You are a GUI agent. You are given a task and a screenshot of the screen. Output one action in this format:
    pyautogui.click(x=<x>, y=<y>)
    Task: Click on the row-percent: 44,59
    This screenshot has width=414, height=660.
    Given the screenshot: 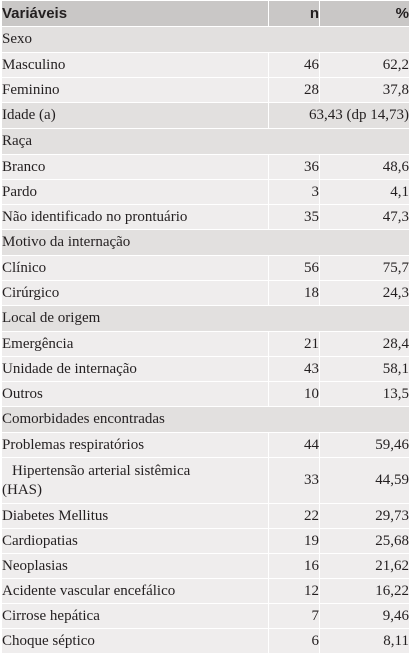 What is the action you would take?
    pyautogui.click(x=364, y=480)
    